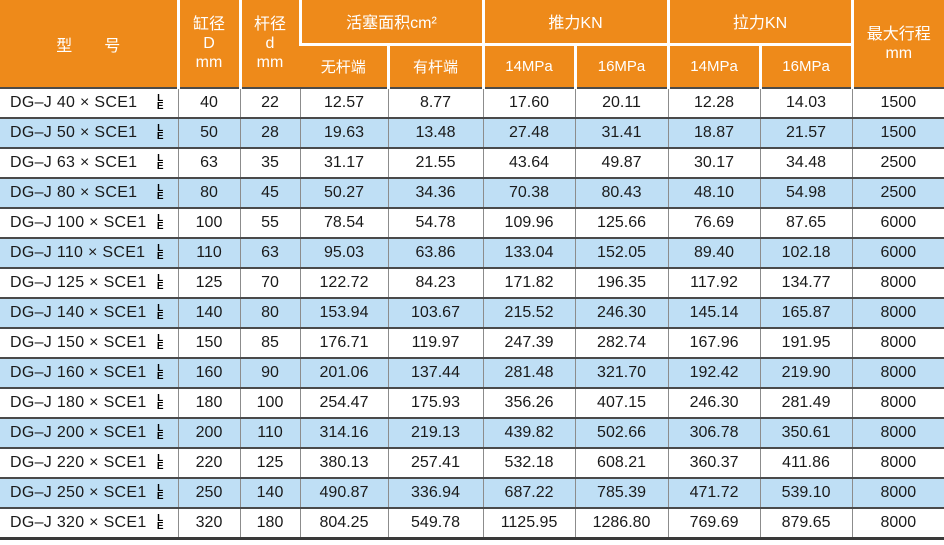 Image resolution: width=944 pixels, height=545 pixels. Describe the element at coordinates (208, 312) in the screenshot. I see `bore-cell: 140` at that location.